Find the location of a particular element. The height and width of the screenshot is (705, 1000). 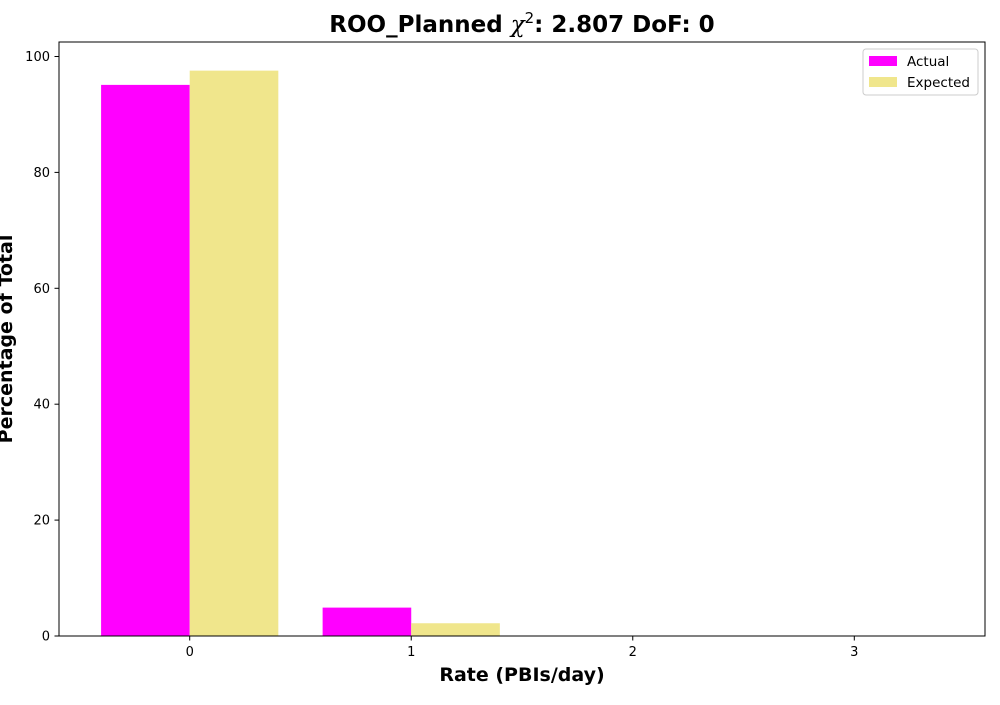

legend-swatch-actual is located at coordinates (883, 61).